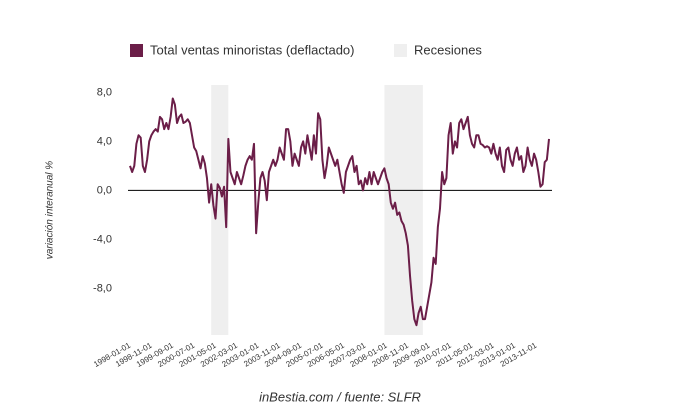 This screenshot has height=420, width=680. Describe the element at coordinates (104, 190) in the screenshot. I see `y-tick-label: 0,0` at that location.